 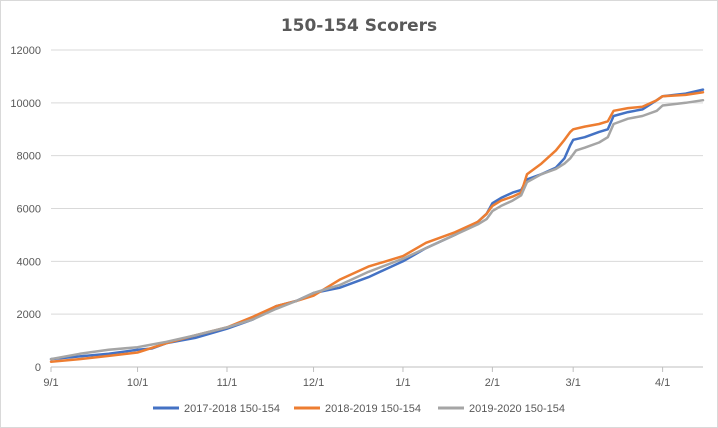 What do you see at coordinates (373, 409) in the screenshot?
I see `legend-label: 2018-2019 150-154` at bounding box center [373, 409].